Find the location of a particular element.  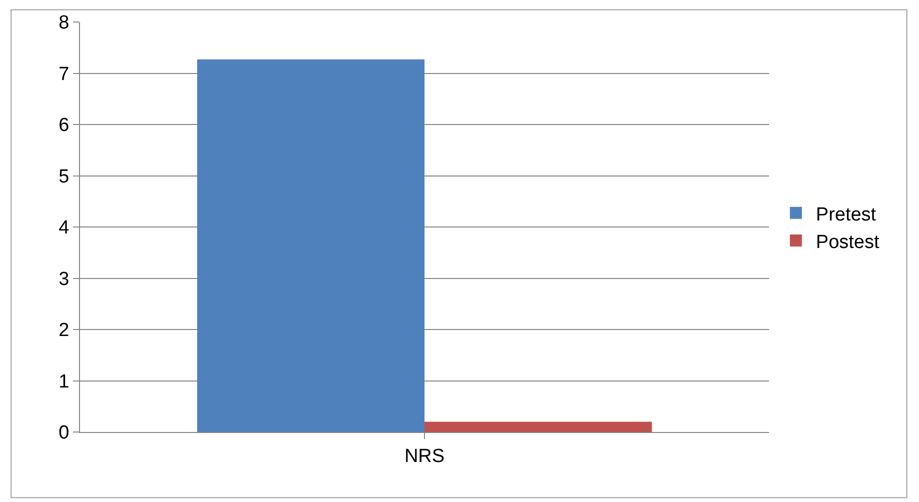

y-tick-label: 8 is located at coordinates (64, 23).